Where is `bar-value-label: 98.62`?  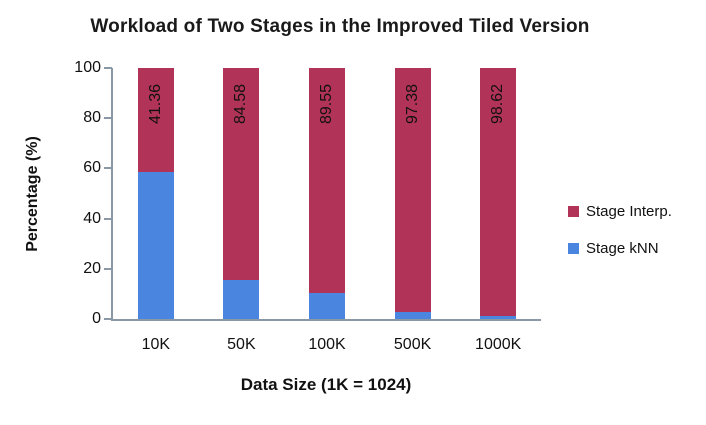
bar-value-label: 98.62 is located at coordinates (498, 104).